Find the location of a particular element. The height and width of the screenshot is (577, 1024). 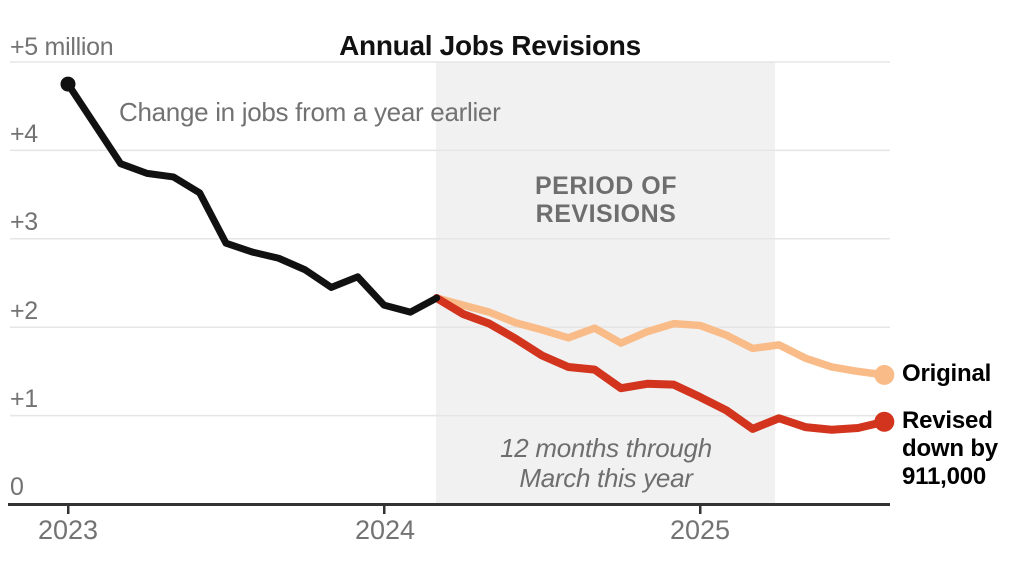

y-tick-label-5: +5 million is located at coordinates (62, 47).